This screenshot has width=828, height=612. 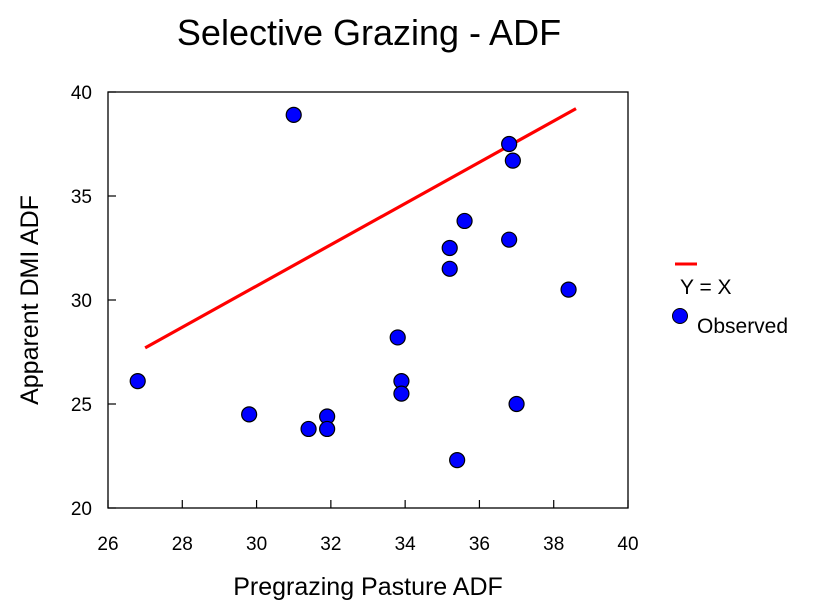 I want to click on y-tick-label: 30, so click(x=81, y=301).